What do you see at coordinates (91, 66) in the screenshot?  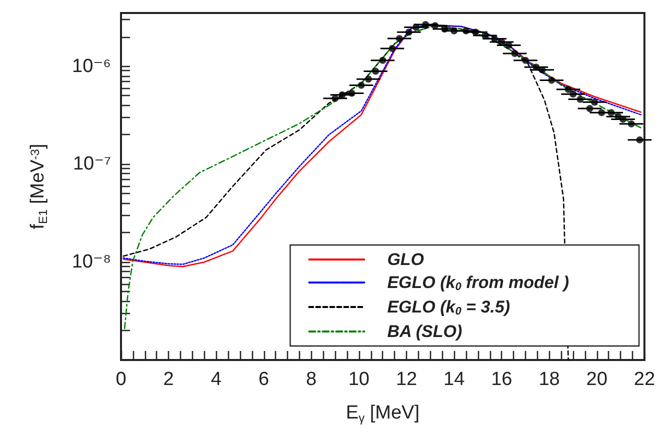 I see `y-tick-label: 10⁻⁶` at bounding box center [91, 66].